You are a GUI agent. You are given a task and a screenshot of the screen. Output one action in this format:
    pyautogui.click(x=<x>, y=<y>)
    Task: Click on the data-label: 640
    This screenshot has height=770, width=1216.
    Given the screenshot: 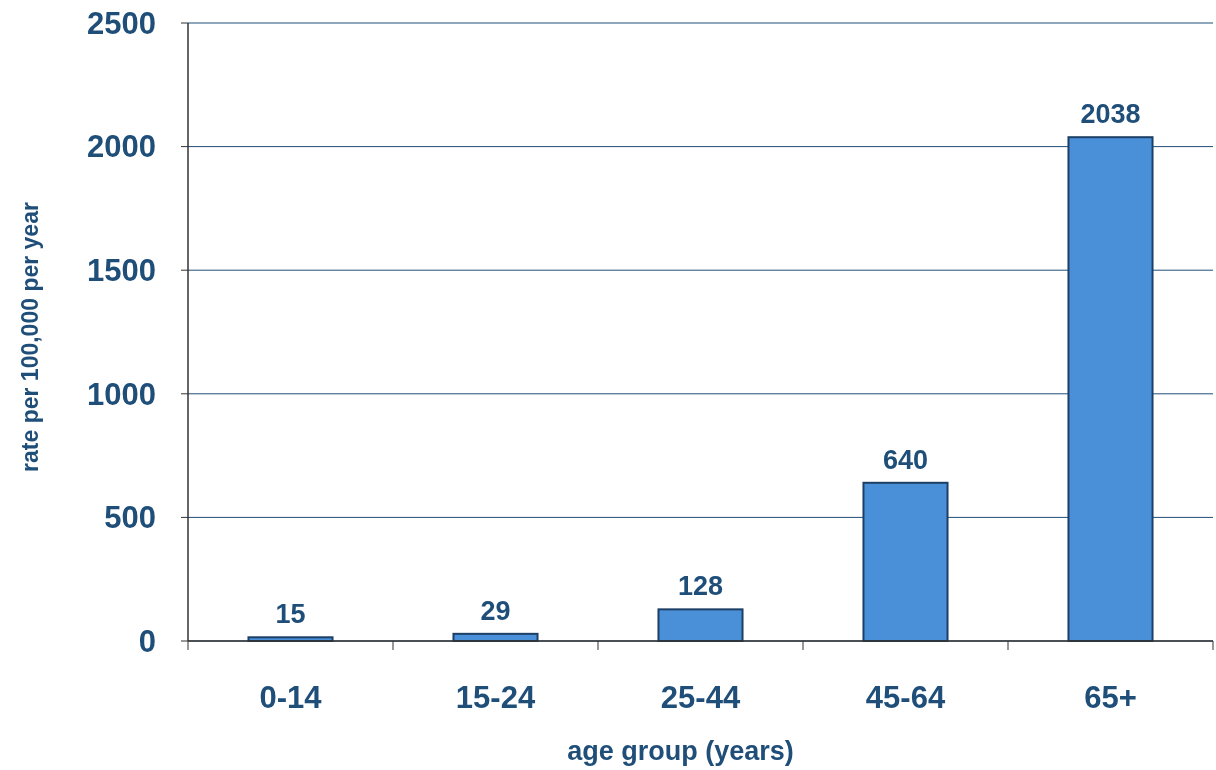 What is the action you would take?
    pyautogui.click(x=905, y=459)
    